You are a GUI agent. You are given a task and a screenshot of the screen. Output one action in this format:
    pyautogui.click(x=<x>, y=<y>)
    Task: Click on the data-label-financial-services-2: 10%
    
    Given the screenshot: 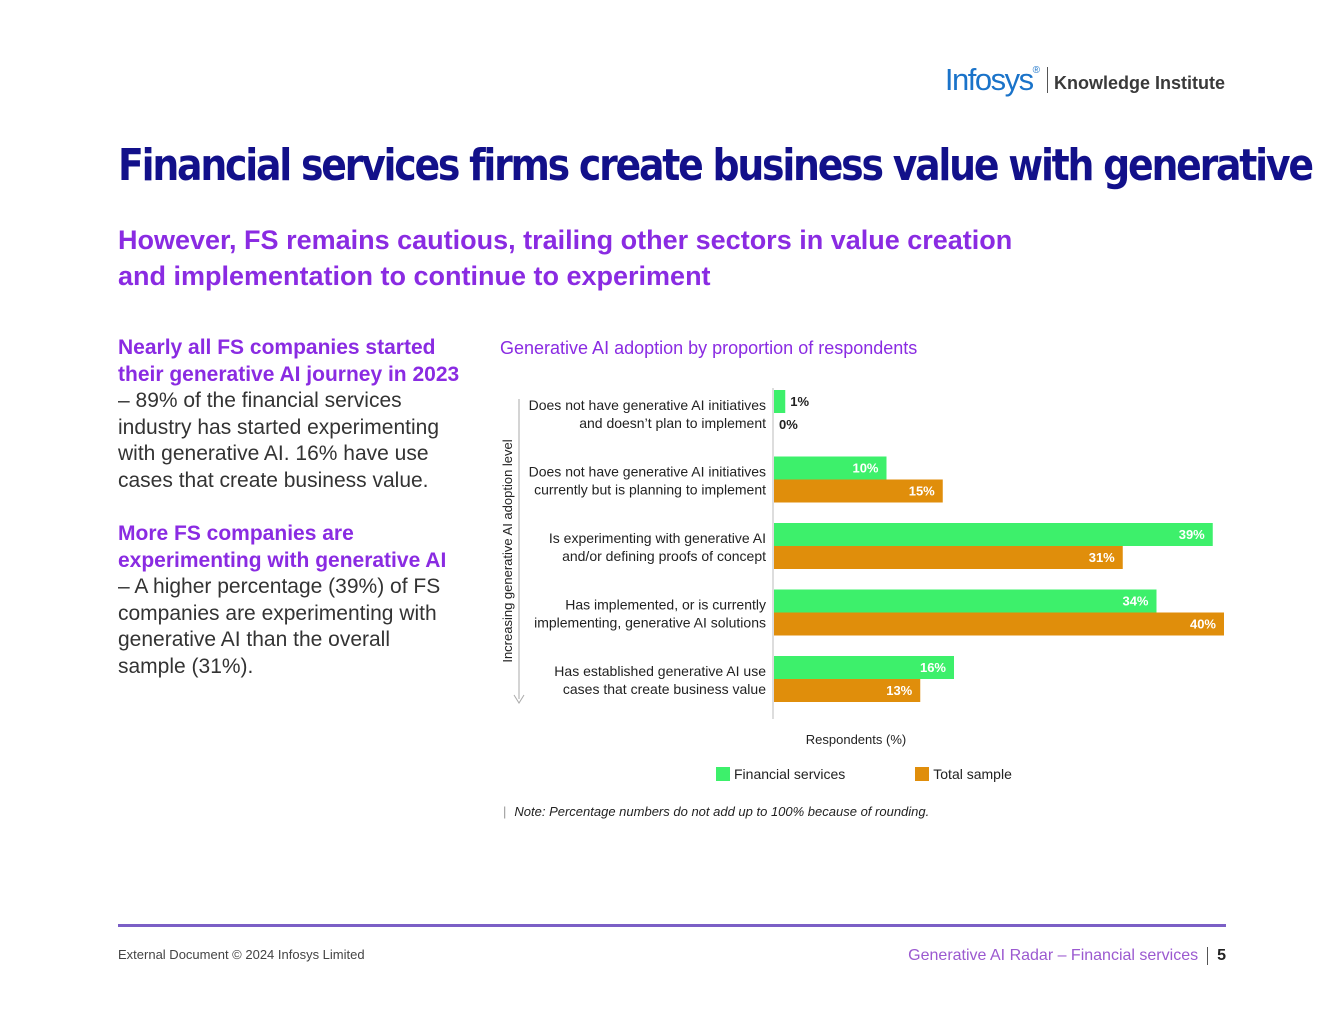 What is the action you would take?
    pyautogui.click(x=865, y=468)
    